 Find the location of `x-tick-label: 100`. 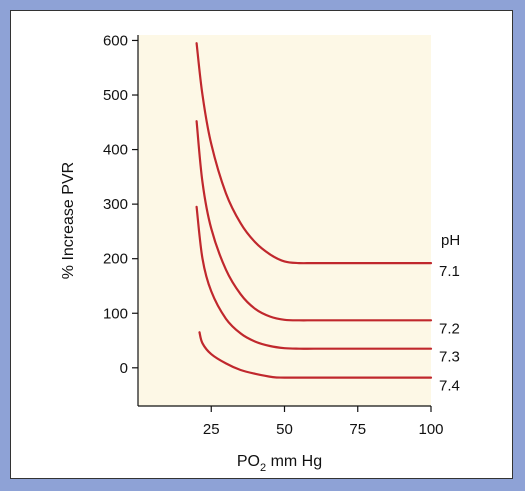

x-tick-label: 100 is located at coordinates (430, 429).